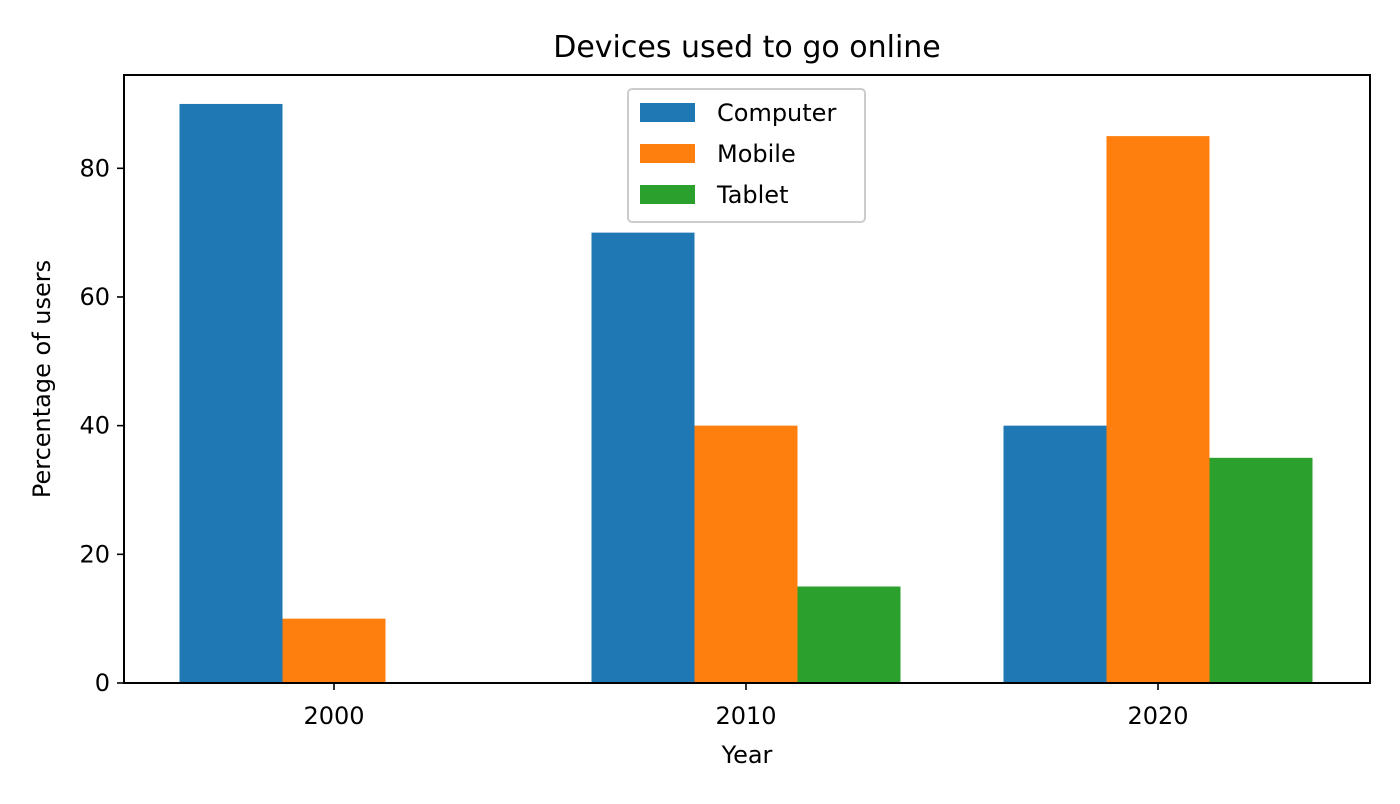 The image size is (1400, 804). What do you see at coordinates (849, 634) in the screenshot?
I see `bar-tablet-2010` at bounding box center [849, 634].